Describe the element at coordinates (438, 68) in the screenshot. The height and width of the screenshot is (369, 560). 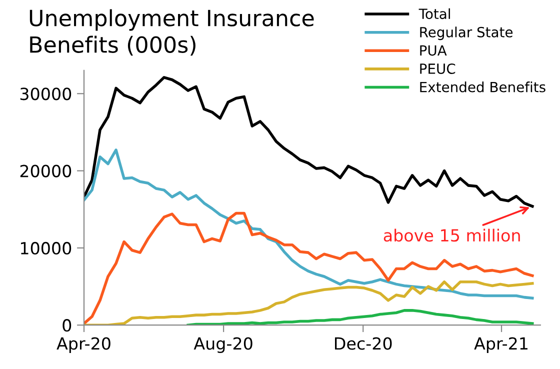
I see `legend-label: PEUC` at that location.